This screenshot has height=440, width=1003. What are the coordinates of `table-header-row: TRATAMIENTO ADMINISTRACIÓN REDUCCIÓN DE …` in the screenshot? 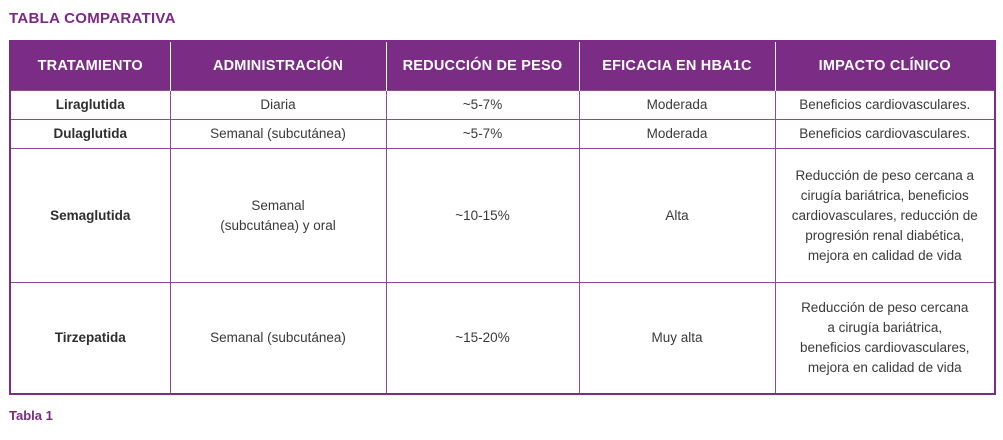 It's located at (502, 66).